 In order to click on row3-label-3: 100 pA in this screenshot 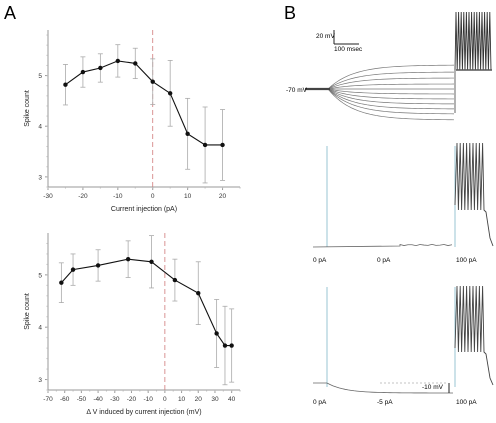, I will do `click(466, 402)`.